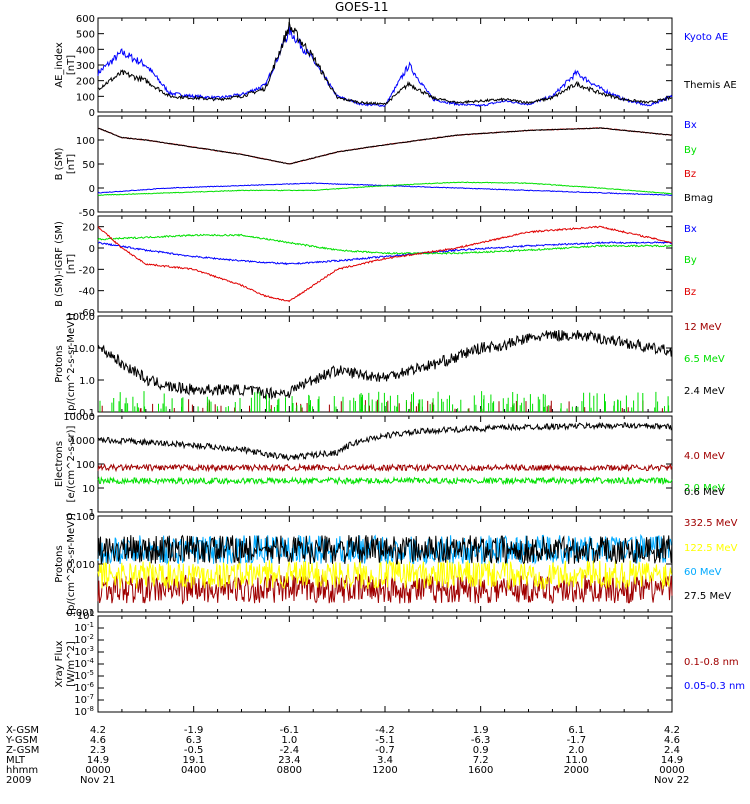 Image resolution: width=750 pixels, height=804 pixels. What do you see at coordinates (71, 463) in the screenshot?
I see `y-axis-label: [e/(cm^2-s-sr)]` at bounding box center [71, 463].